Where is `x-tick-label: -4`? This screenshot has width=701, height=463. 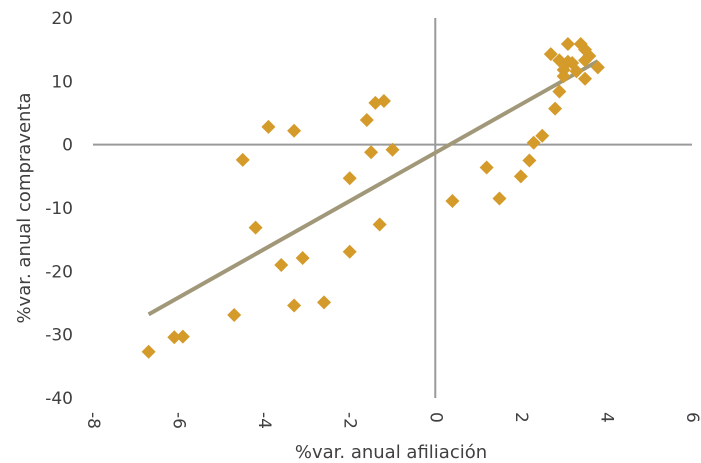 x-tick-label: -4 is located at coordinates (264, 420).